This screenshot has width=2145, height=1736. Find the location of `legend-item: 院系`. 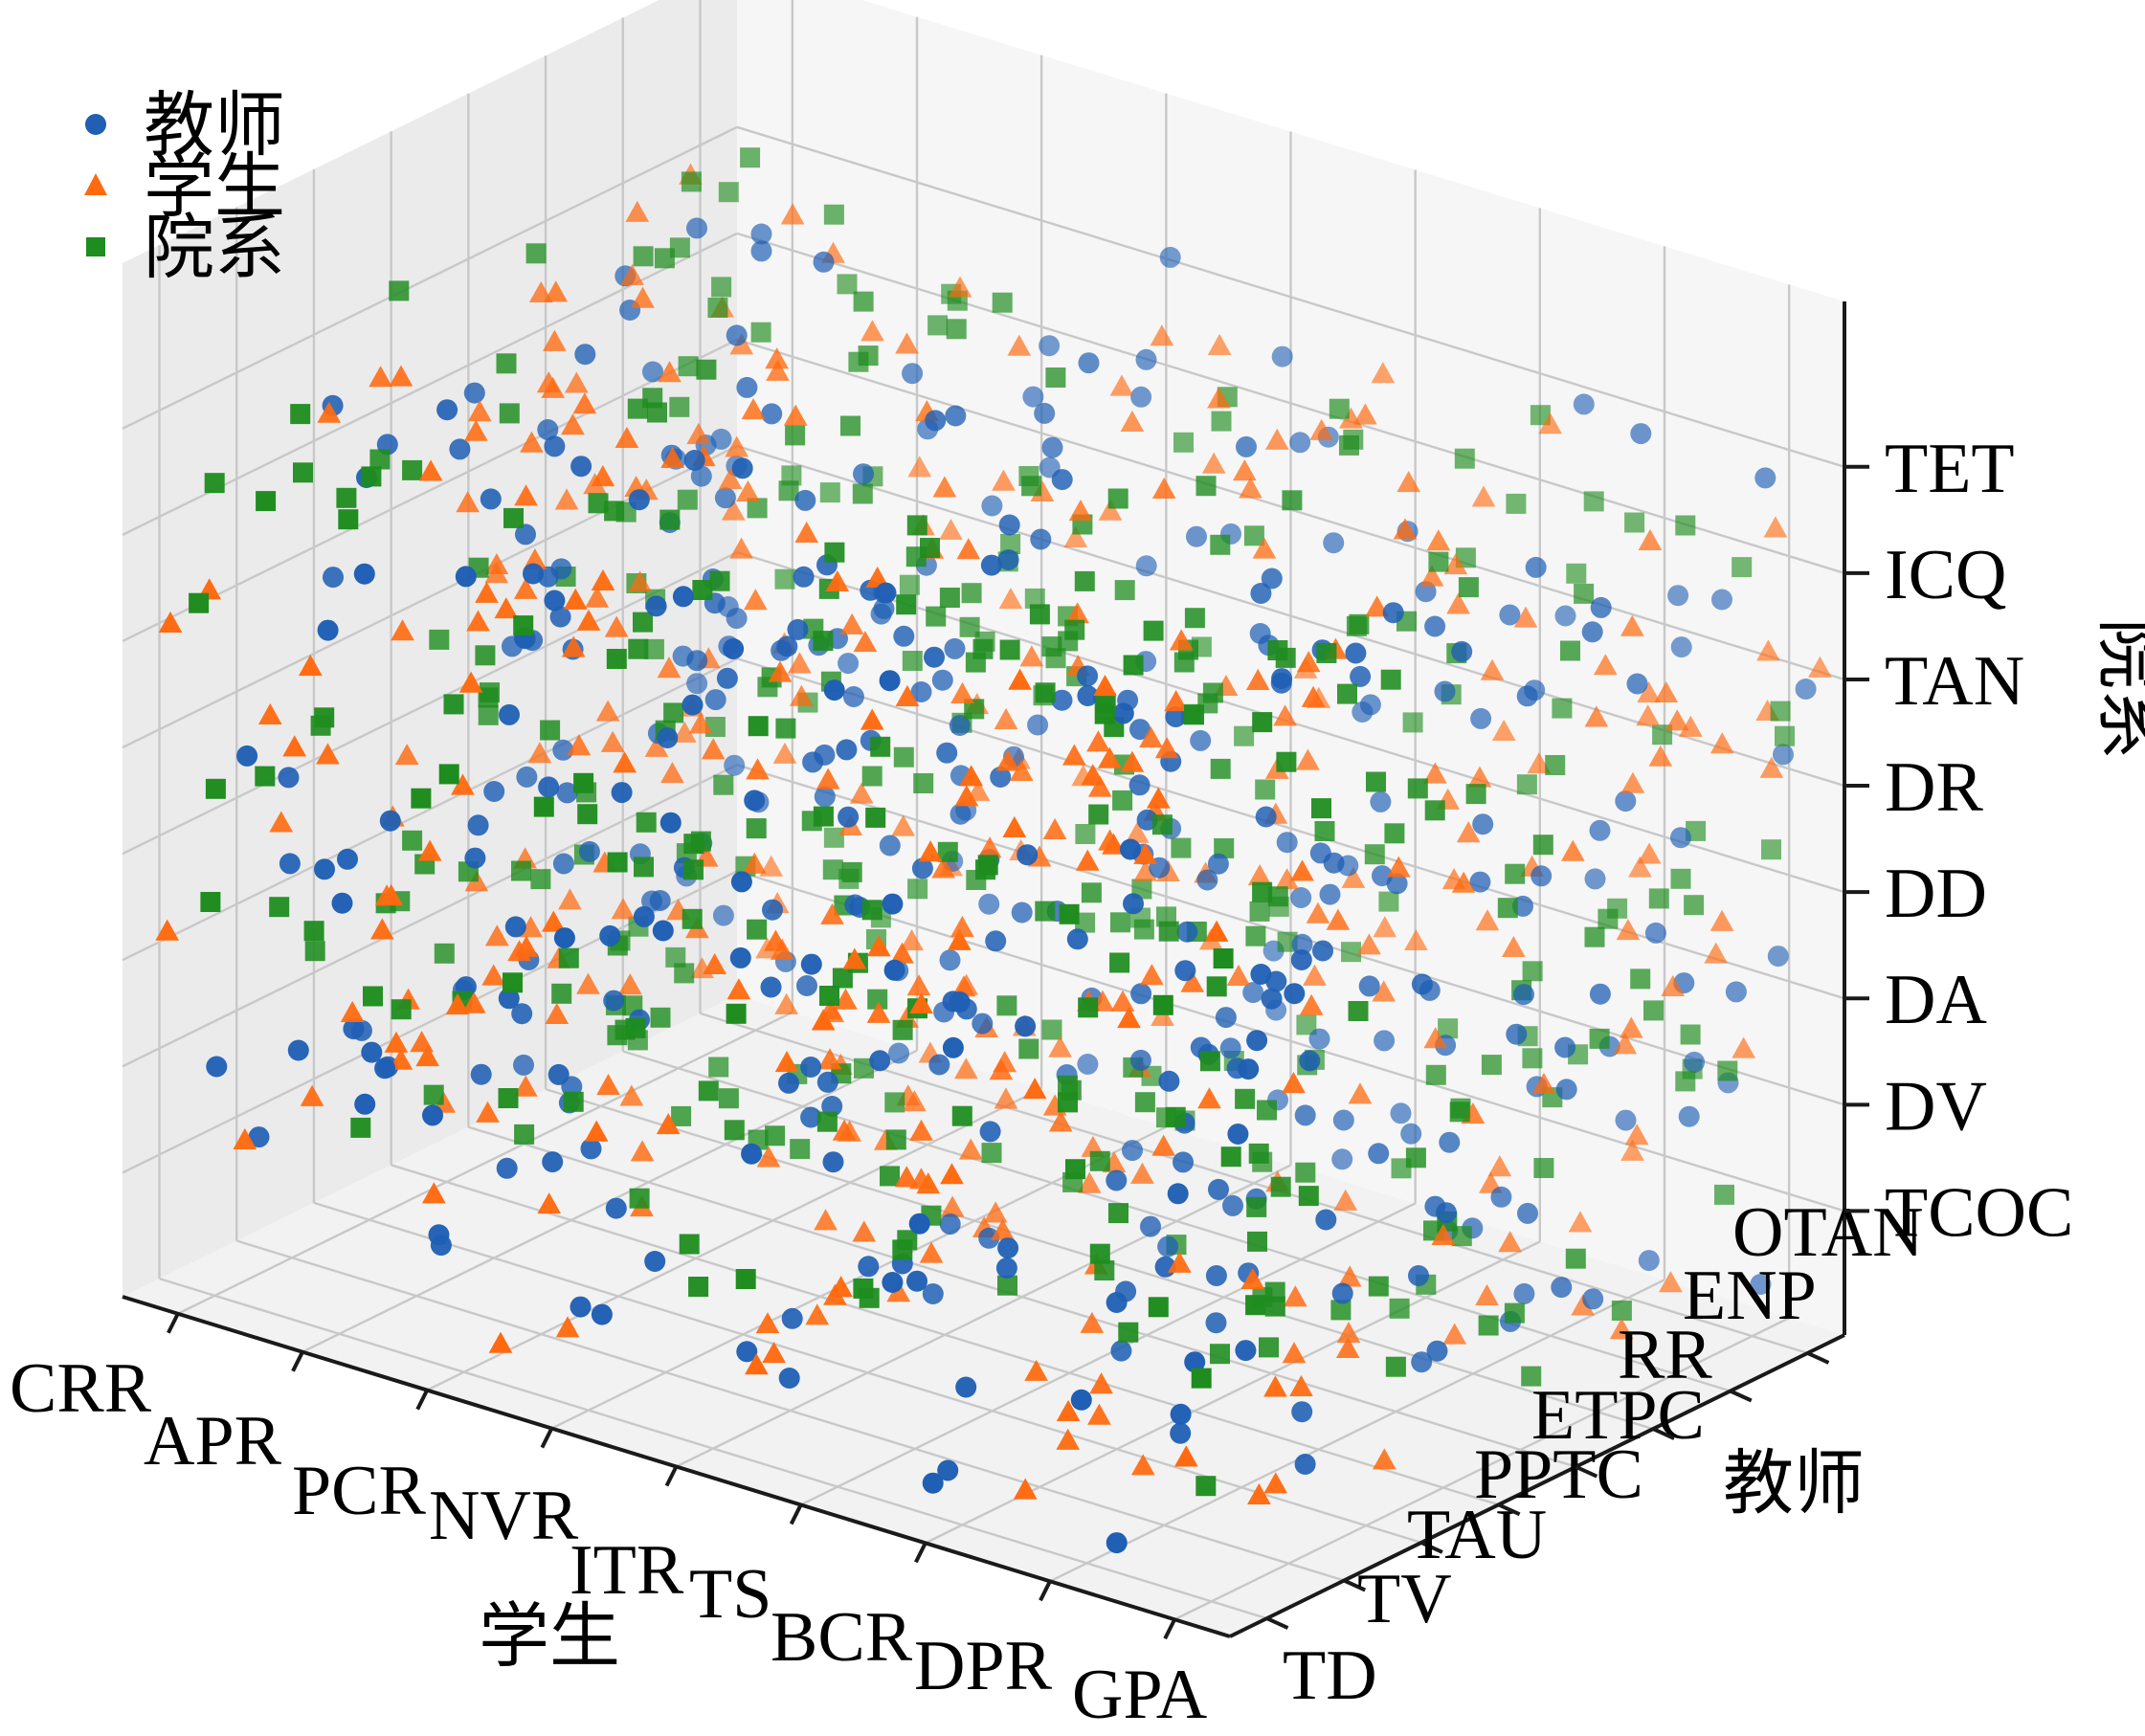

legend-item: 院系 is located at coordinates (186, 249).